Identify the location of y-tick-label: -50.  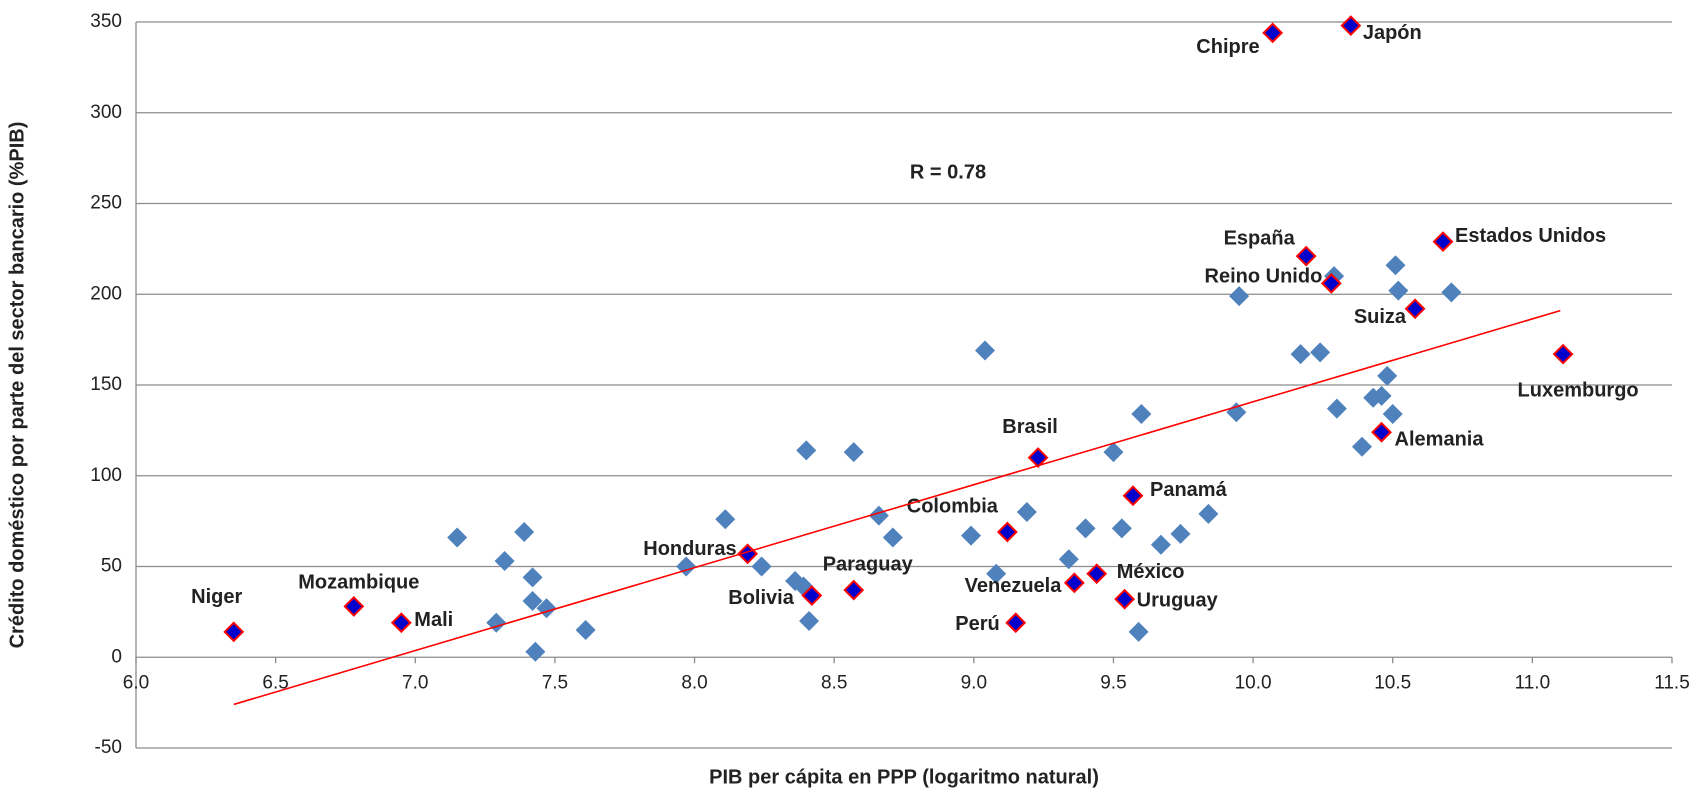
(108, 747).